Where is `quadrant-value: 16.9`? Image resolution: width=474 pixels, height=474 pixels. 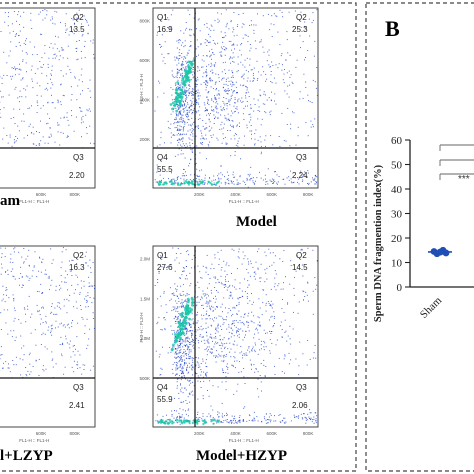
quadrant-value: 16.9 is located at coordinates (165, 29).